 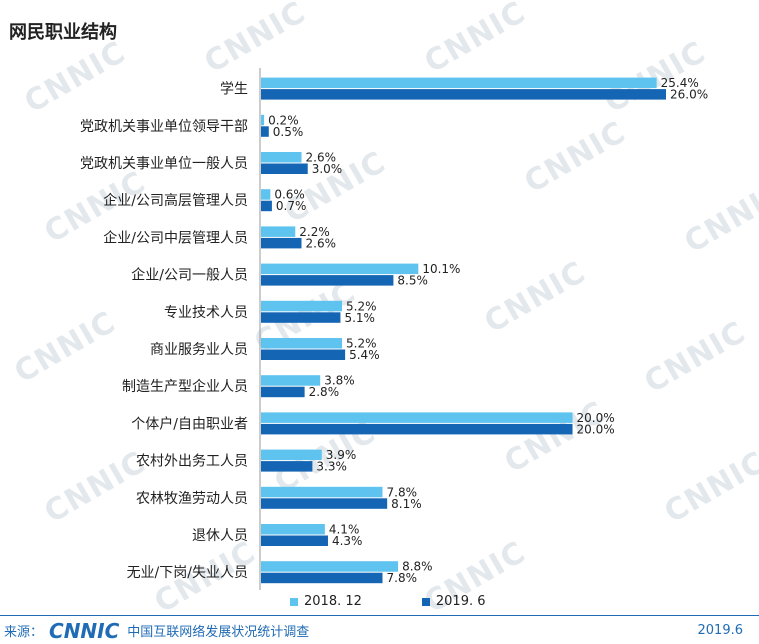 What do you see at coordinates (417, 567) in the screenshot?
I see `data-label: 8.8%` at bounding box center [417, 567].